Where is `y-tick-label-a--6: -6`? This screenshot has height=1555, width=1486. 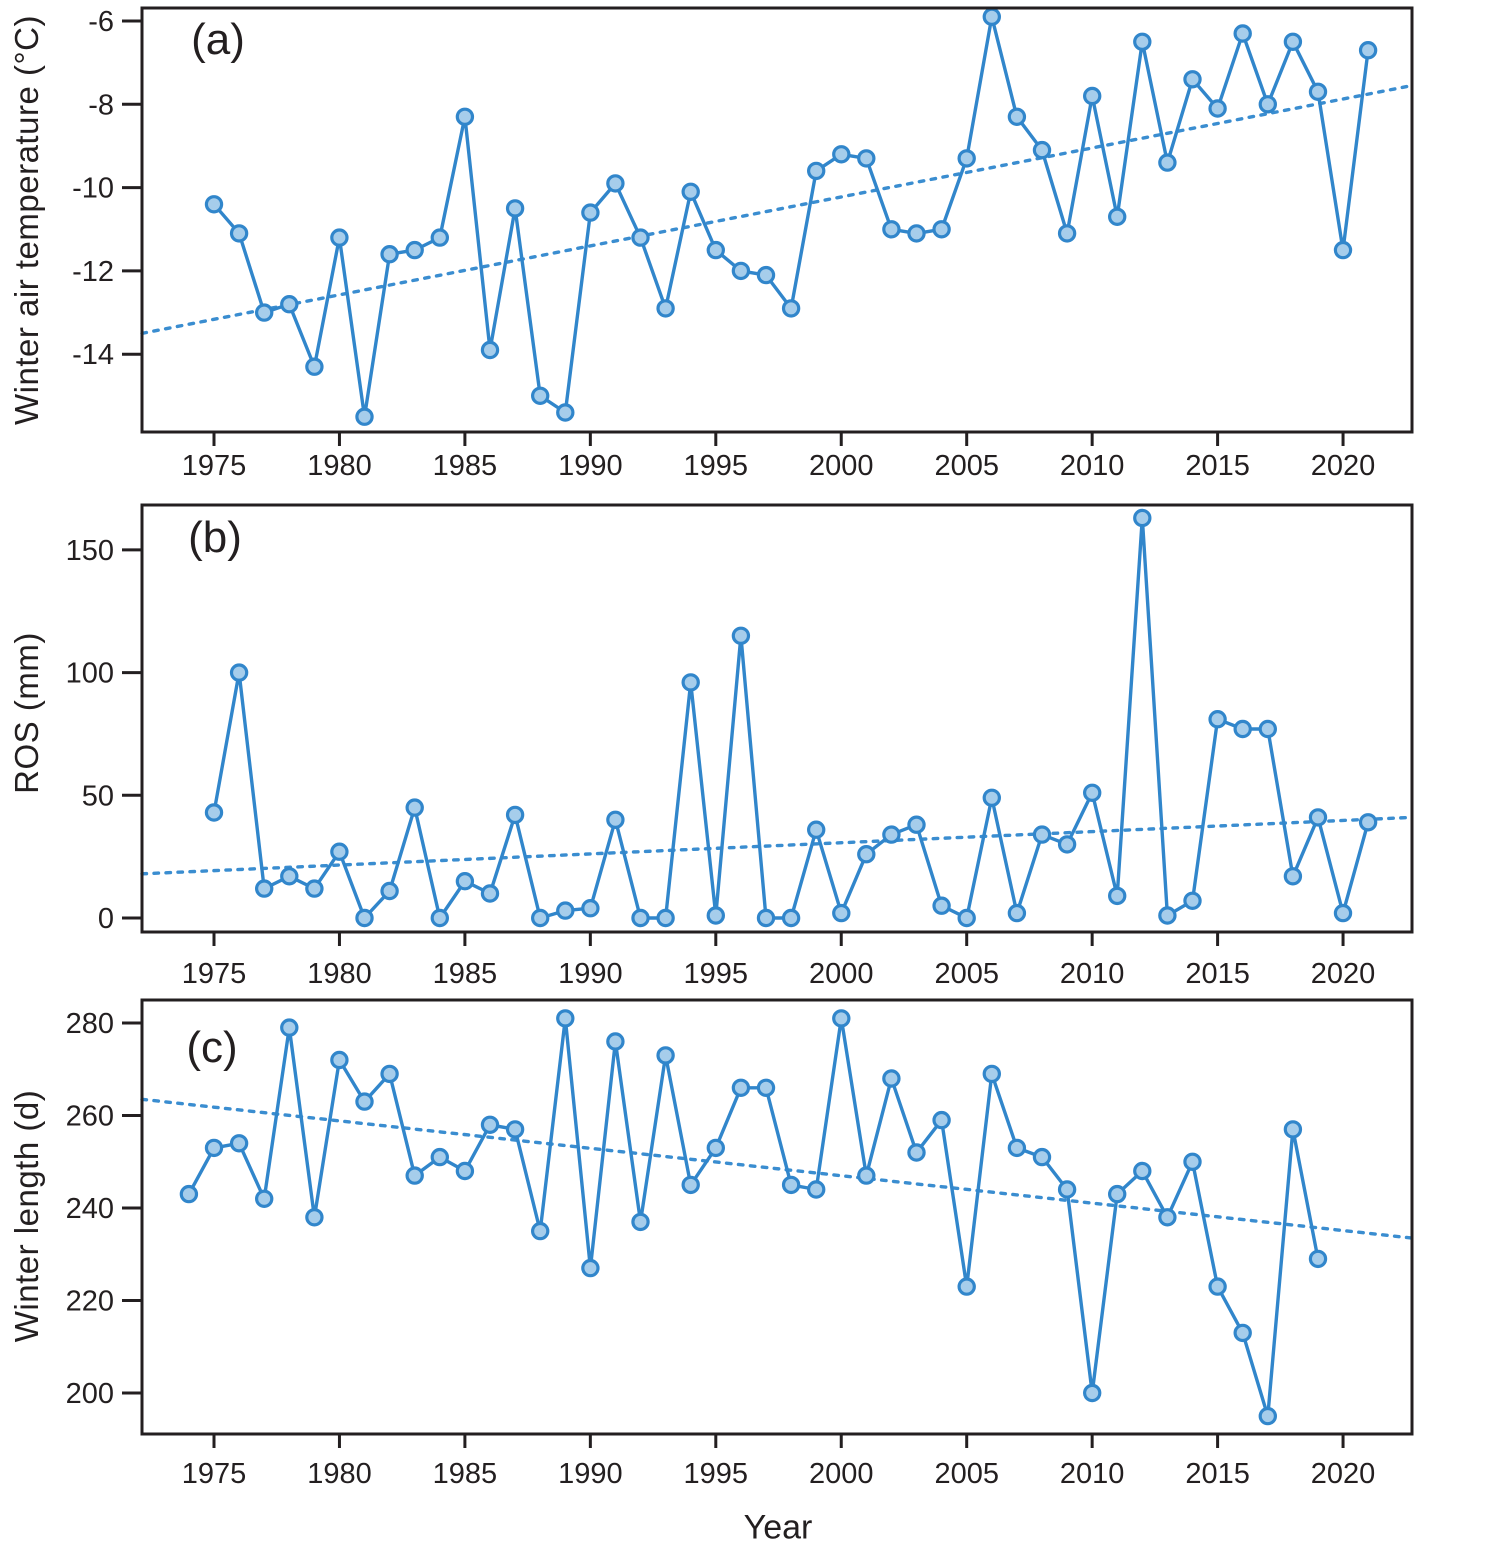
y-tick-label-a--6: -6 is located at coordinates (101, 22).